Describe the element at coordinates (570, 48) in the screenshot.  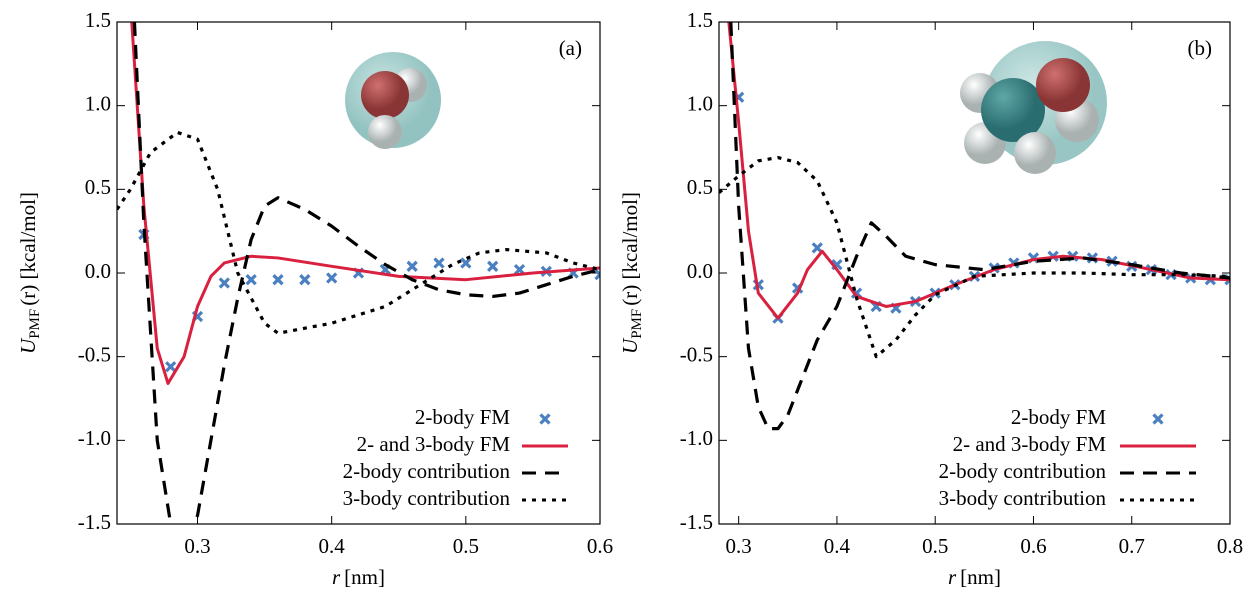
I see `panel-label: (a)` at that location.